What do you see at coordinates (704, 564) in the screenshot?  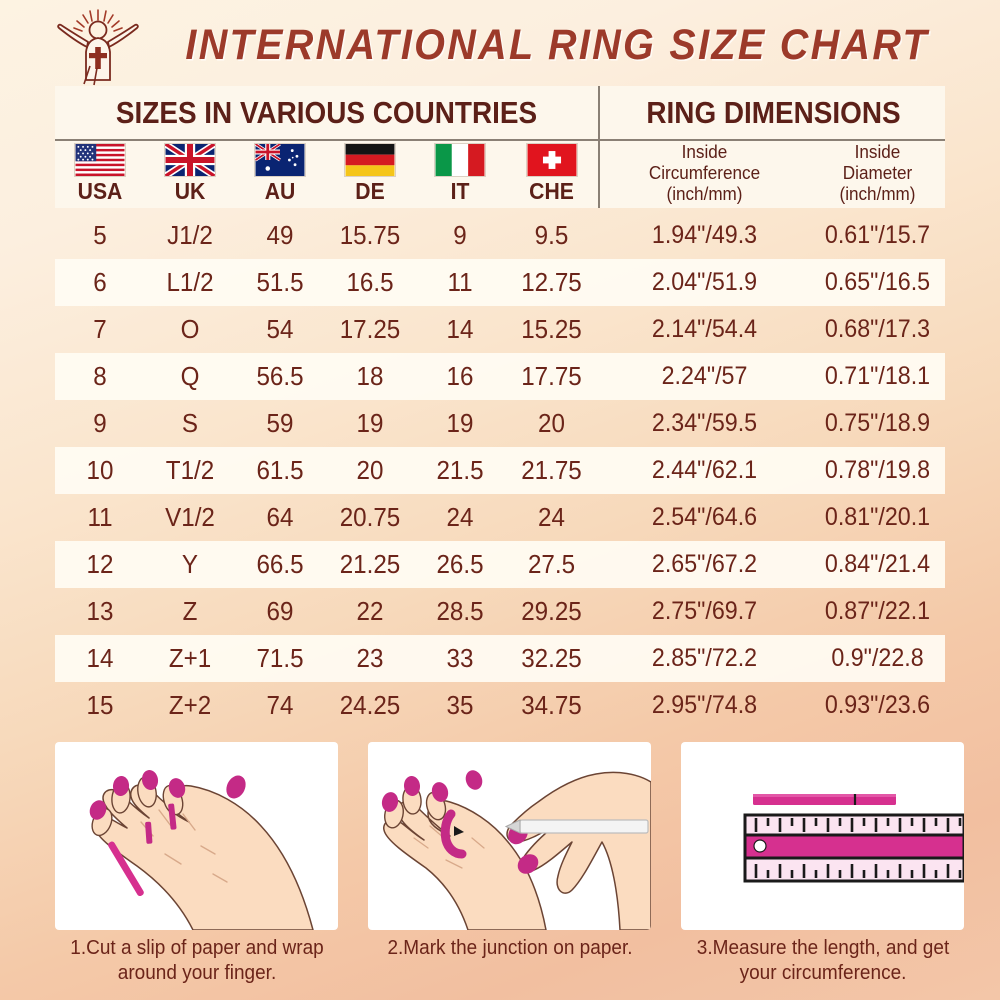 I see `cell-circumference: 2.65"/67.2` at bounding box center [704, 564].